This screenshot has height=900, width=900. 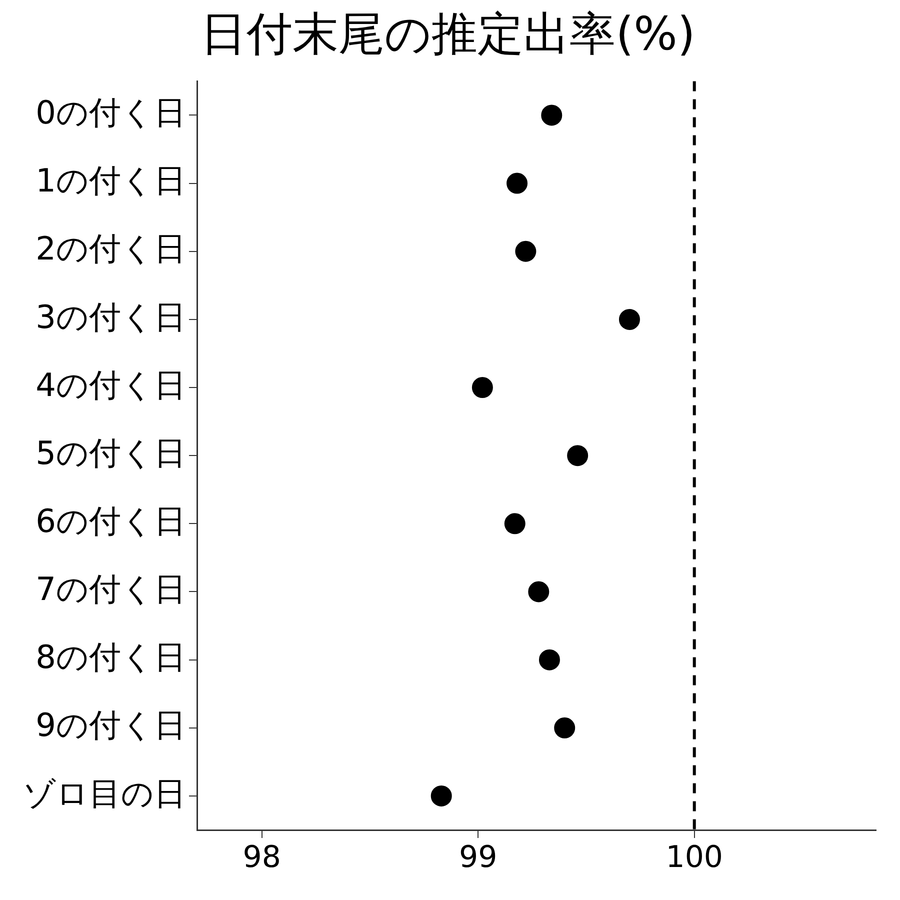 I want to click on chart-title: 日付末尾の推定出率(%), so click(x=448, y=33).